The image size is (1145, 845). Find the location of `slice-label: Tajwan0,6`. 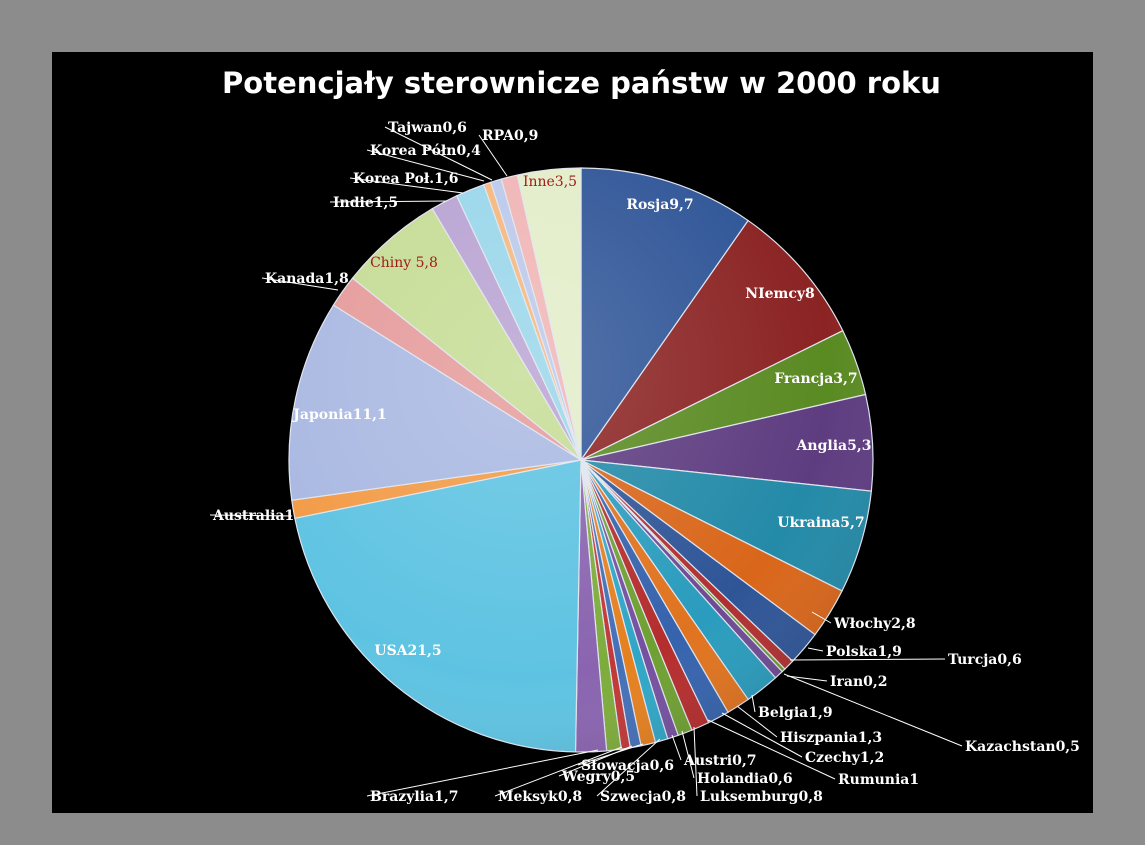

slice-label: Tajwan0,6 is located at coordinates (427, 128).